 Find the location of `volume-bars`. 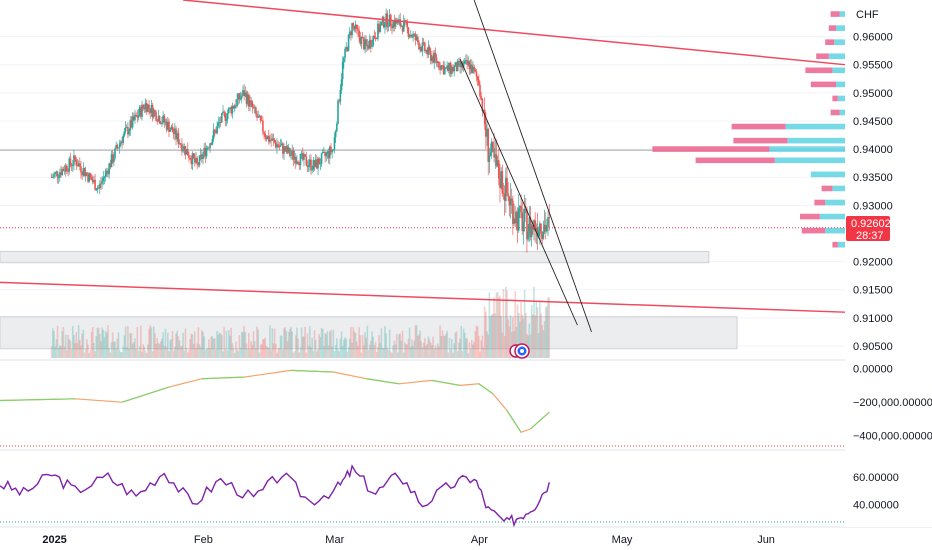

volume-bars is located at coordinates (300, 322).